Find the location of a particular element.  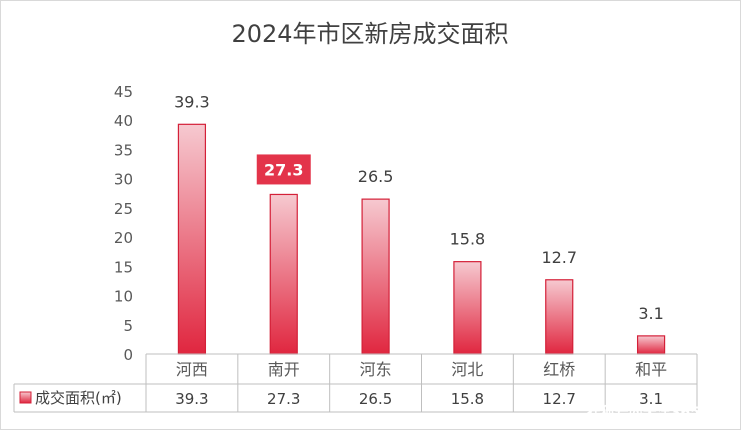

y-tick-label: 45 is located at coordinates (123, 92).